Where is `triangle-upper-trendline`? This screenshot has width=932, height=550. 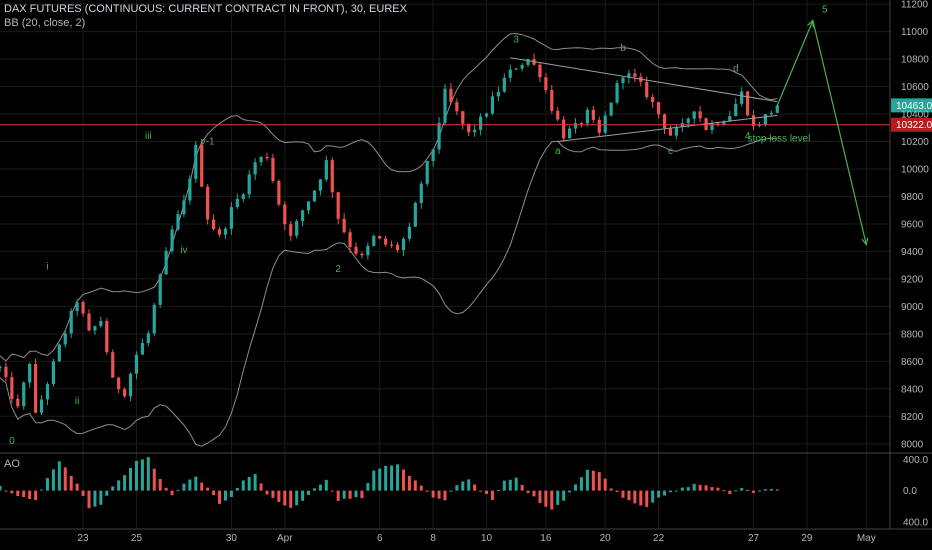
triangle-upper-trendline is located at coordinates (644, 80).